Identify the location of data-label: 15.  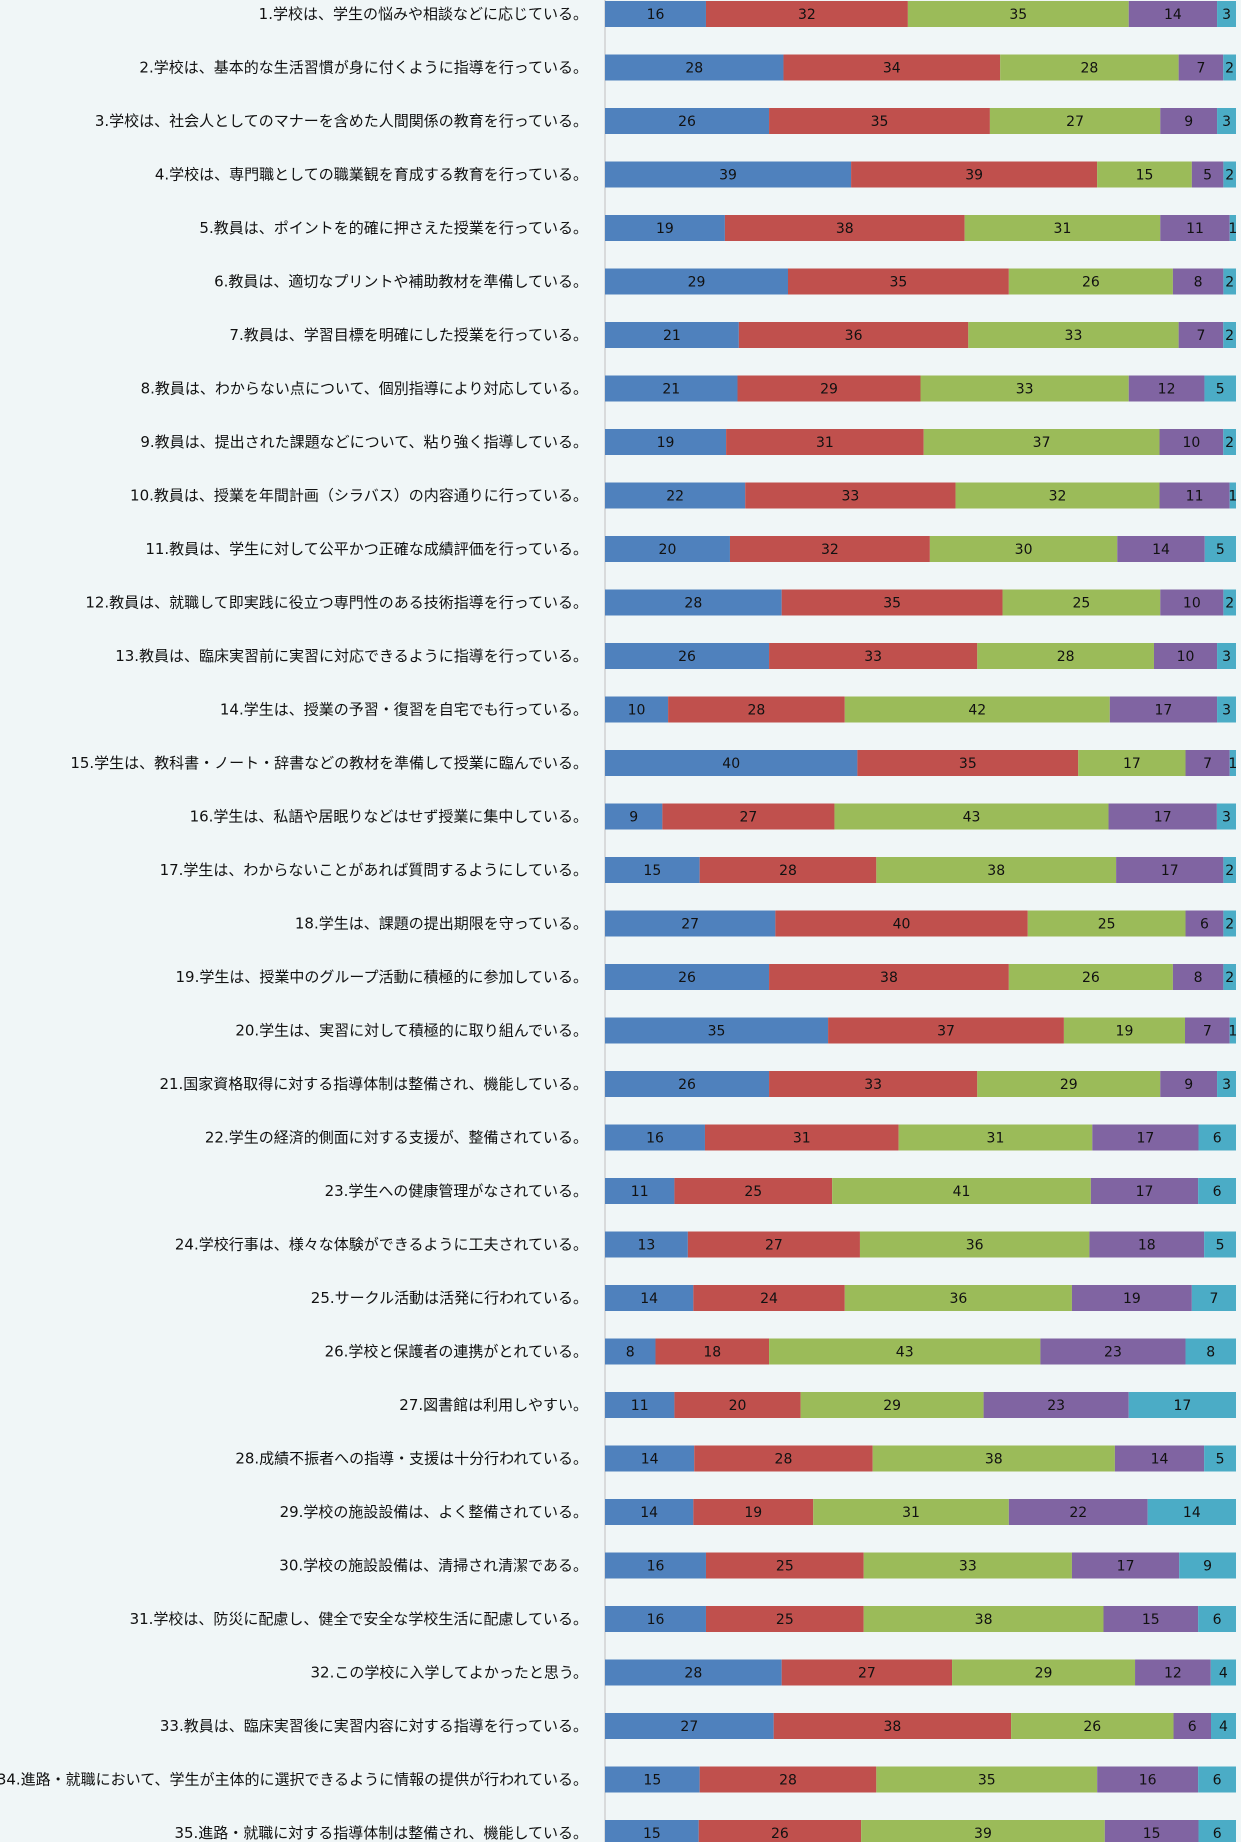
(1145, 176).